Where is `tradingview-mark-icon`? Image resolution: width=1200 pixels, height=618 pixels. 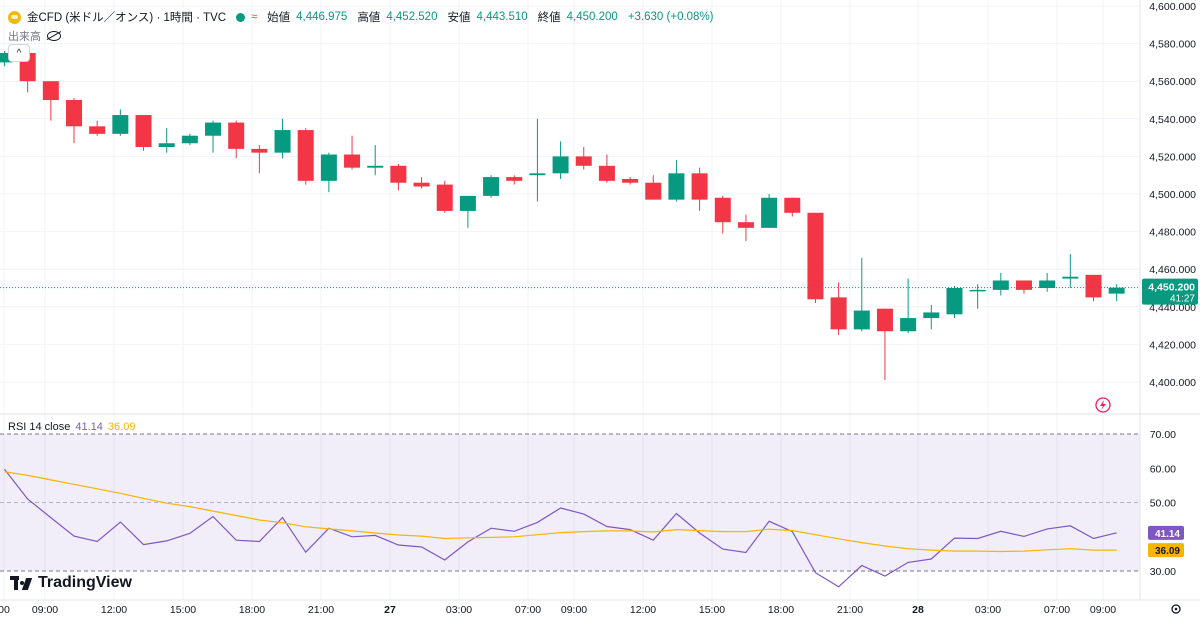 tradingview-mark-icon is located at coordinates (21, 583).